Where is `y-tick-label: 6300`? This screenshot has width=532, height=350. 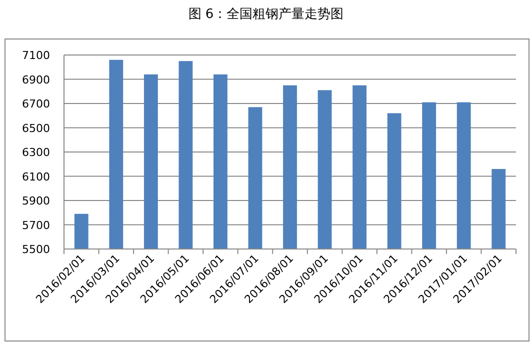 y-tick-label: 6300 is located at coordinates (36, 152).